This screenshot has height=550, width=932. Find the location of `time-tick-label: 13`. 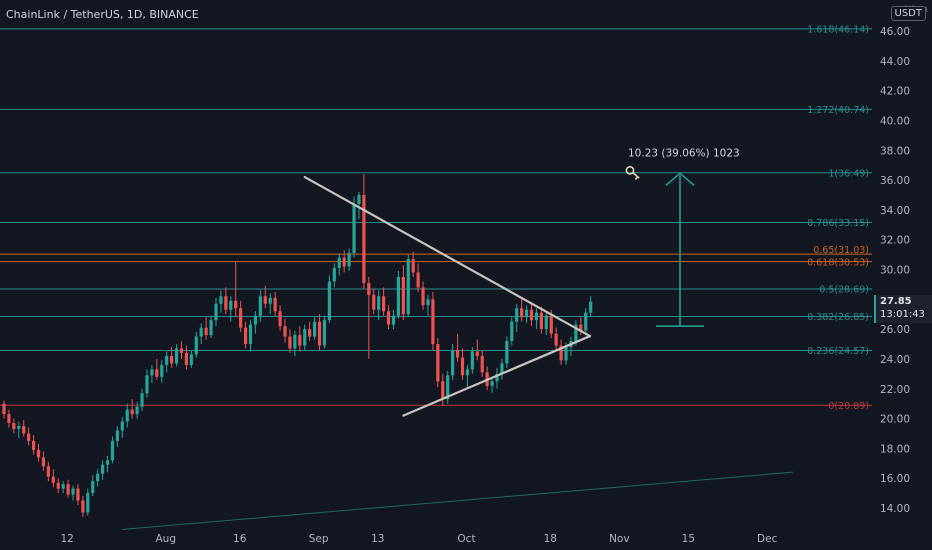

time-tick-label: 13 is located at coordinates (377, 539).